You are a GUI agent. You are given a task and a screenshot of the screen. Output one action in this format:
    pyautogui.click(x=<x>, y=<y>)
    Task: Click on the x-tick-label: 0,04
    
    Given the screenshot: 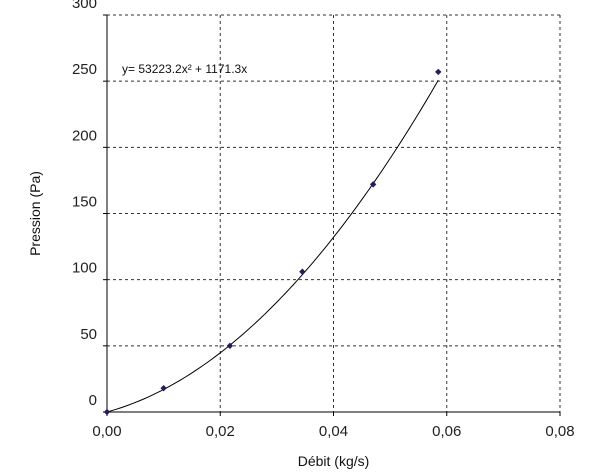 What is the action you would take?
    pyautogui.click(x=333, y=431)
    